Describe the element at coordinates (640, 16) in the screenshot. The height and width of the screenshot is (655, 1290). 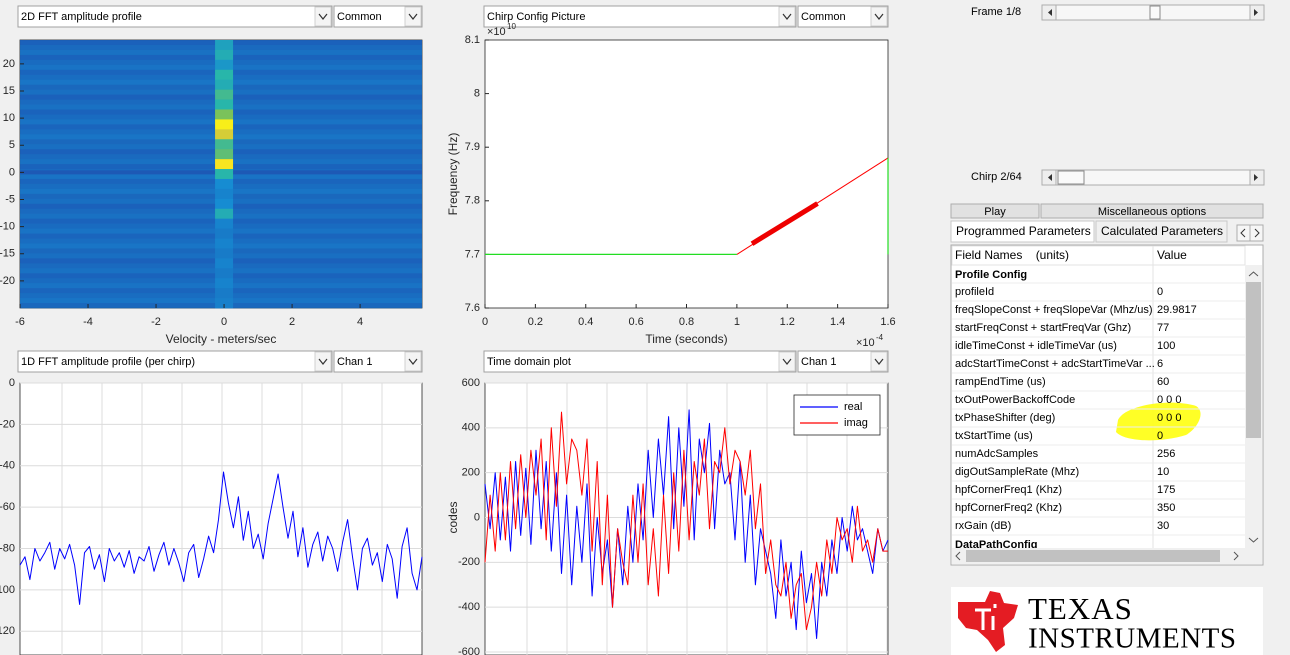
I see `dropdown: Chirp Config Picture` at that location.